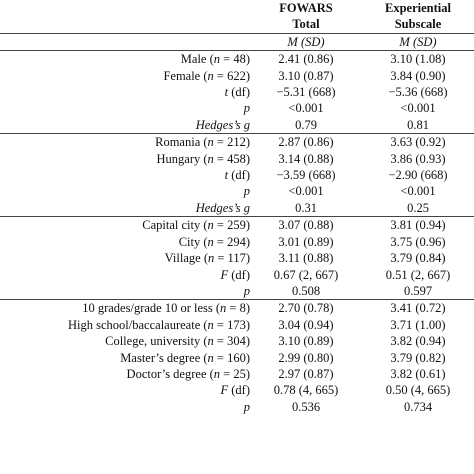  Describe the element at coordinates (418, 207) in the screenshot. I see `experiential-subscale-value: 0.25` at that location.